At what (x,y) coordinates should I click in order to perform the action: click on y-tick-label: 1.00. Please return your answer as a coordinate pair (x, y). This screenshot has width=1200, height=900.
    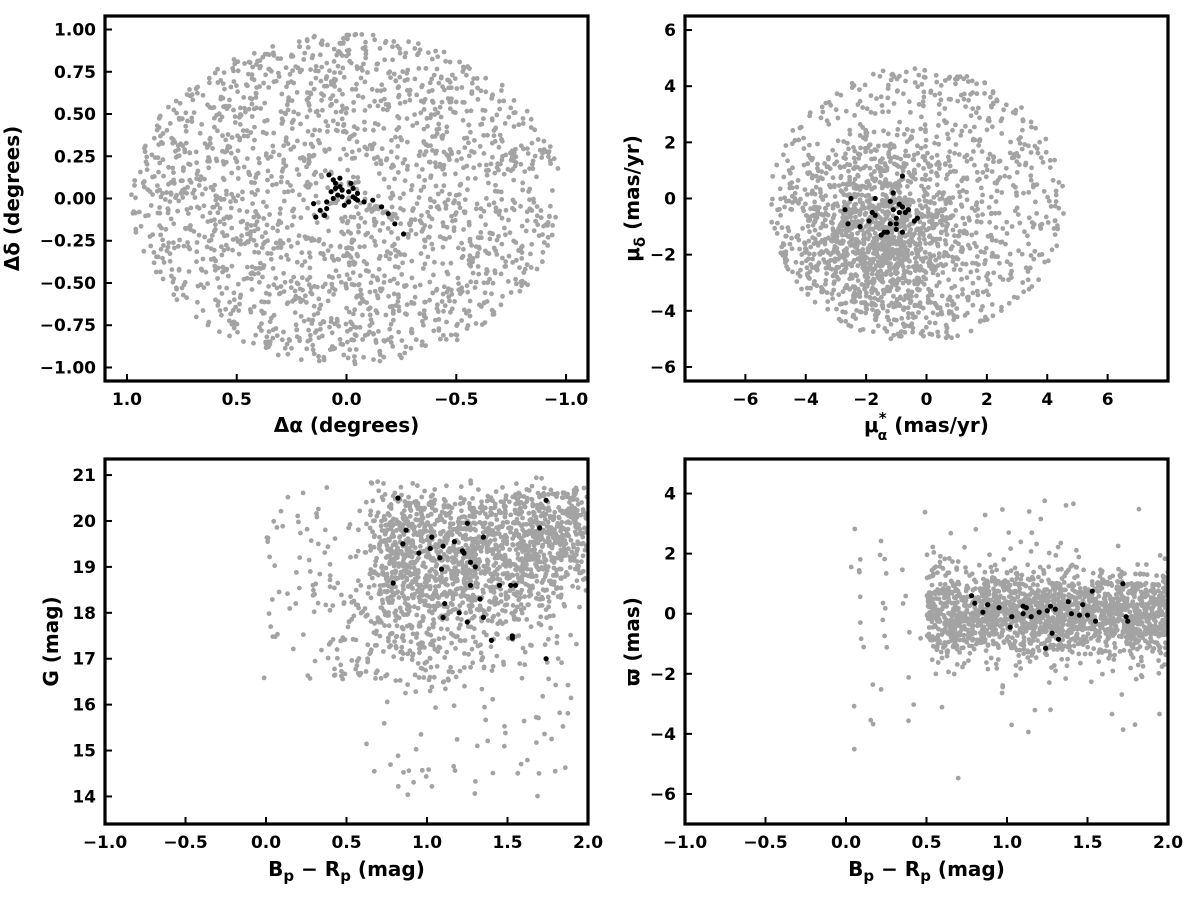
    Looking at the image, I should click on (75, 31).